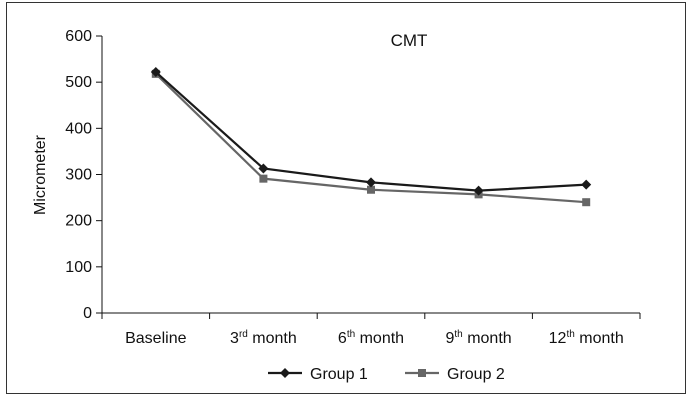  Describe the element at coordinates (40, 174) in the screenshot. I see `y-axis-label: Micrometer` at that location.